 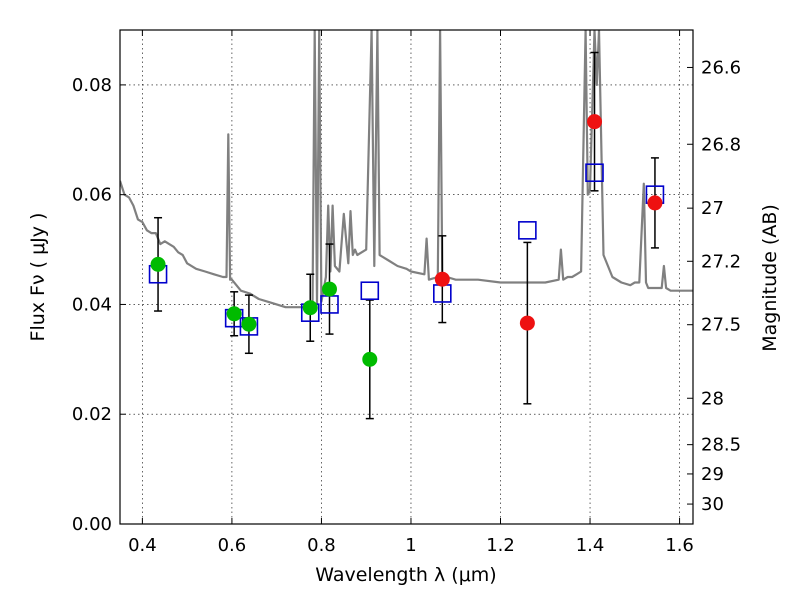 I want to click on x-tick-label: 1.2, so click(x=500, y=545).